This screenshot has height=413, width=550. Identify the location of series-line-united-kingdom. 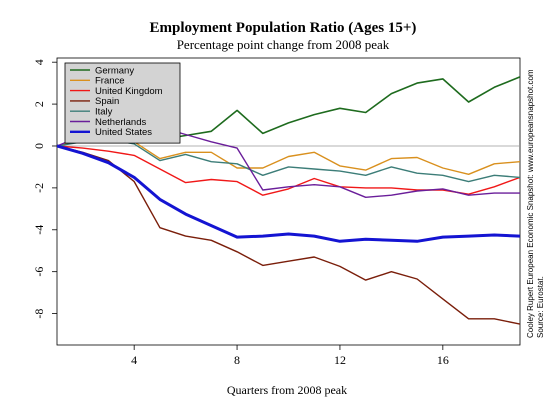
(288, 170).